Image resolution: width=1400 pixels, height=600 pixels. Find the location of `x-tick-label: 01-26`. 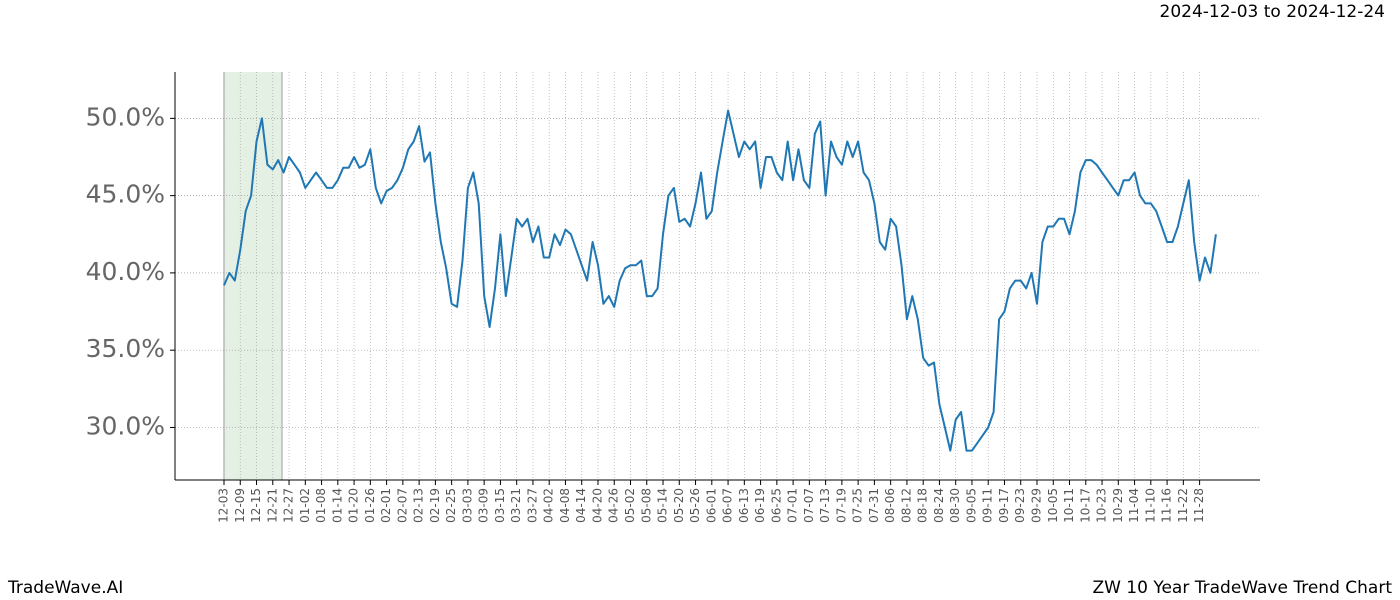

x-tick-label: 01-26 is located at coordinates (370, 505).